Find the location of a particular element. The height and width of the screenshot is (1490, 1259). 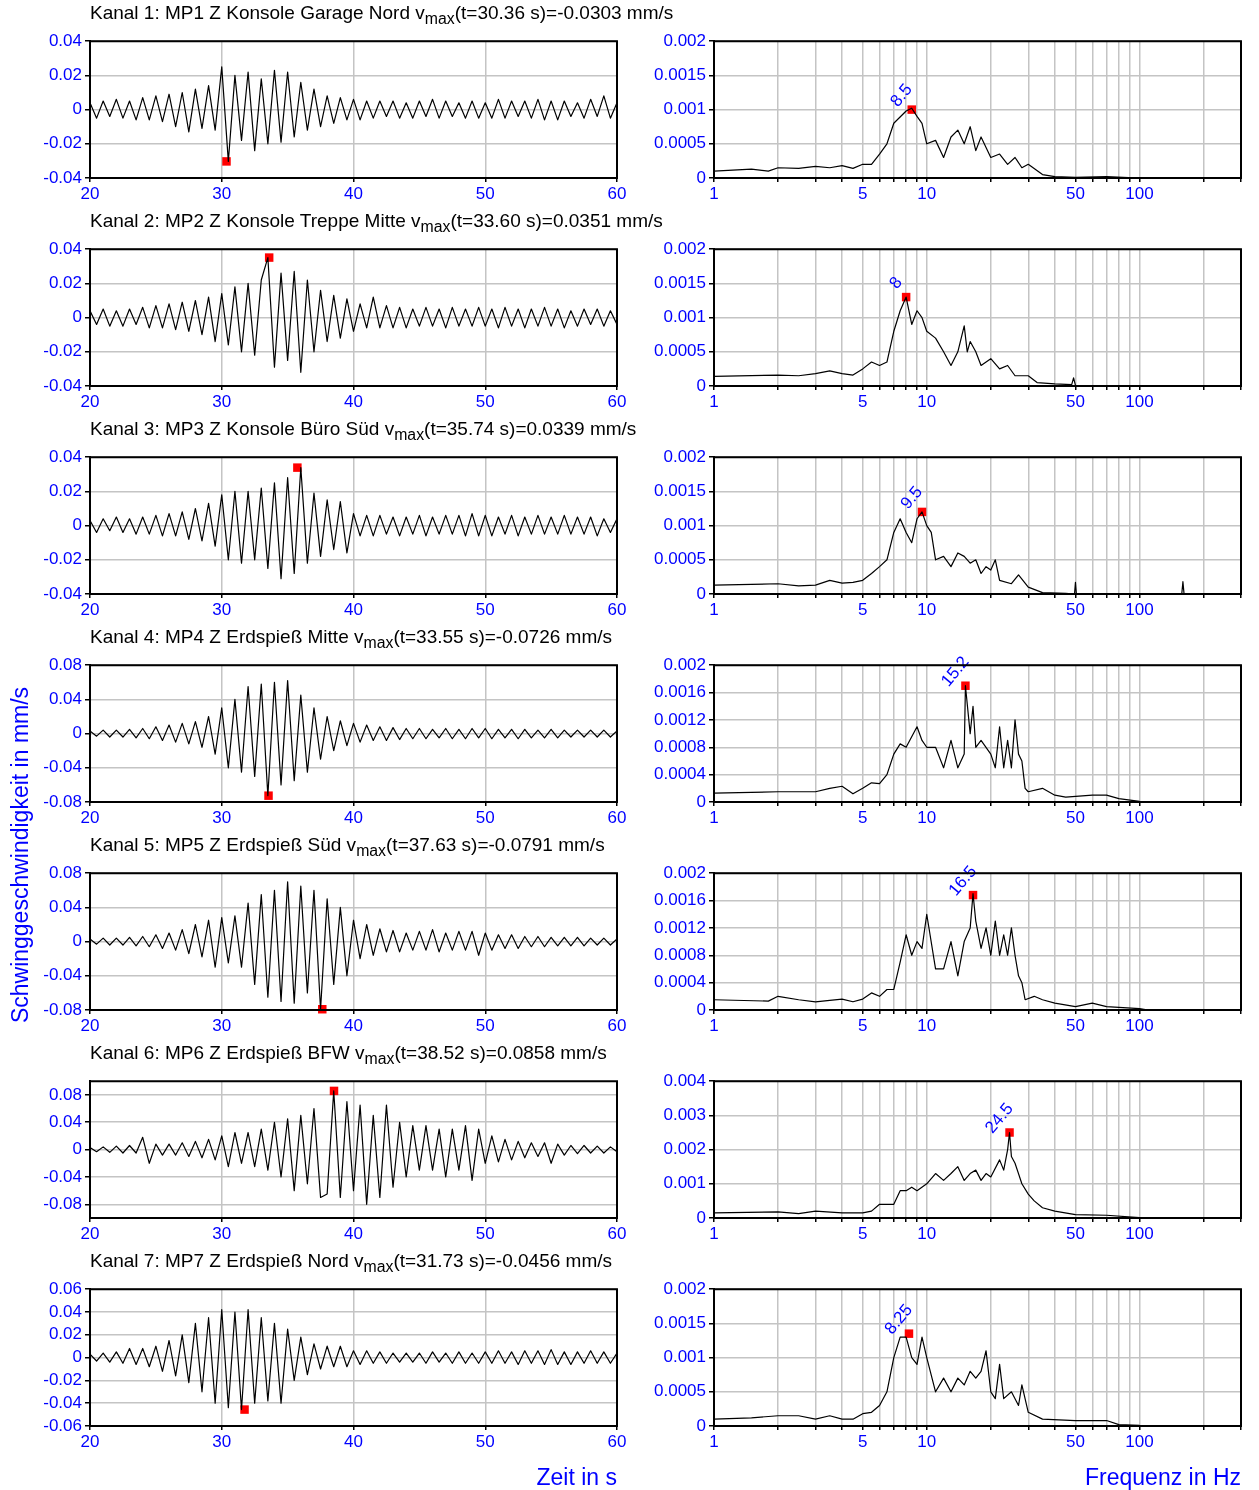

annotation: 8 is located at coordinates (895, 282).